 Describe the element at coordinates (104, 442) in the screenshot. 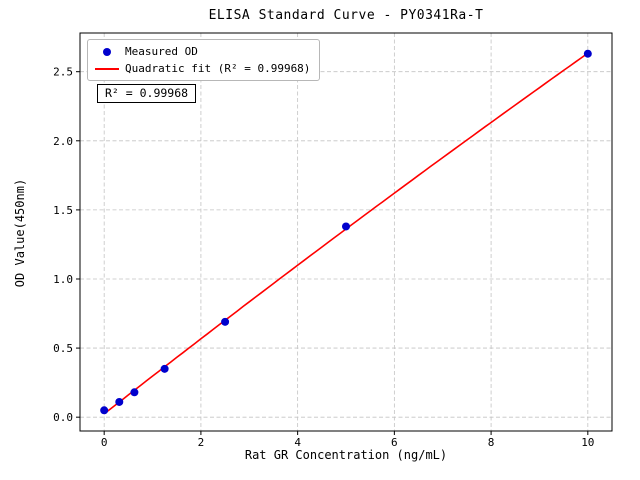

I see `x-tick-label: 0` at that location.